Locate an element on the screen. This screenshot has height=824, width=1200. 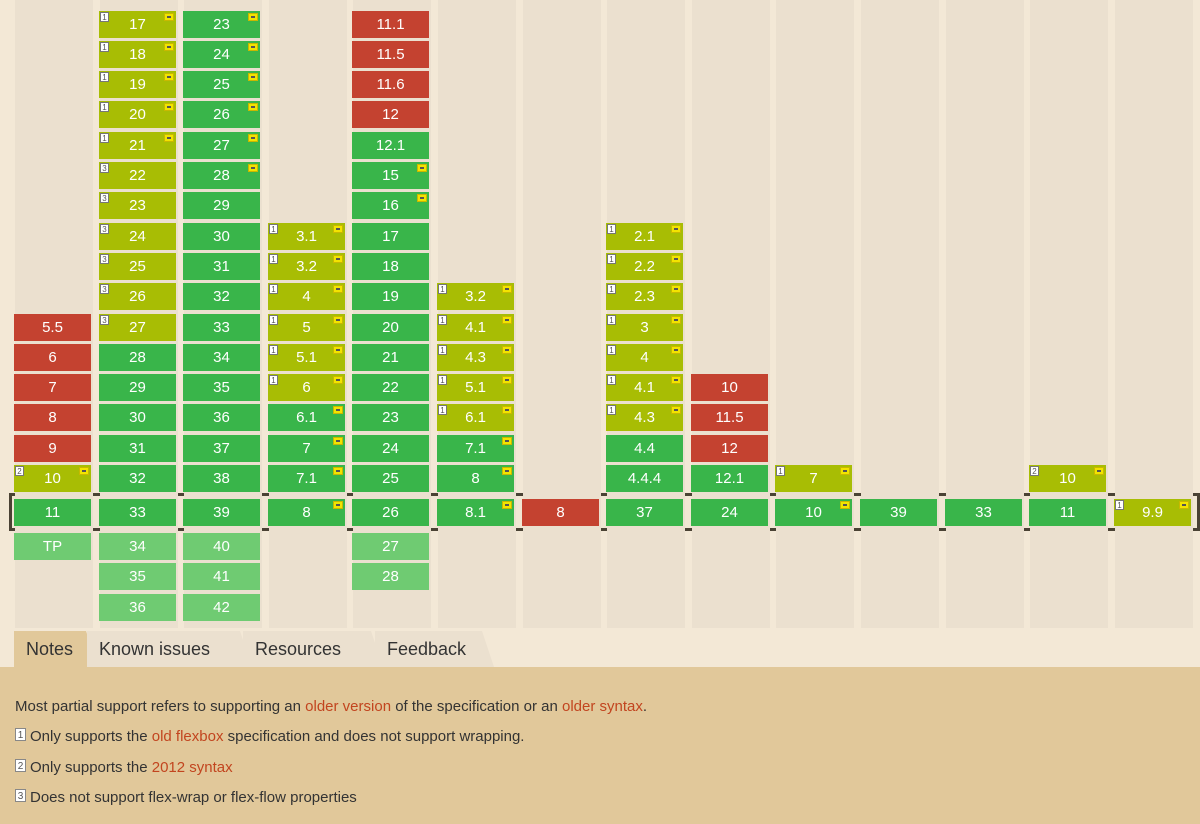
tab-feedback: Feedback is located at coordinates (434, 649).